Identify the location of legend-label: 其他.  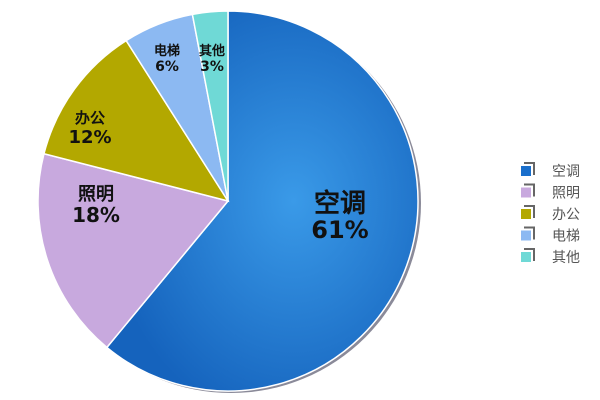
(566, 258).